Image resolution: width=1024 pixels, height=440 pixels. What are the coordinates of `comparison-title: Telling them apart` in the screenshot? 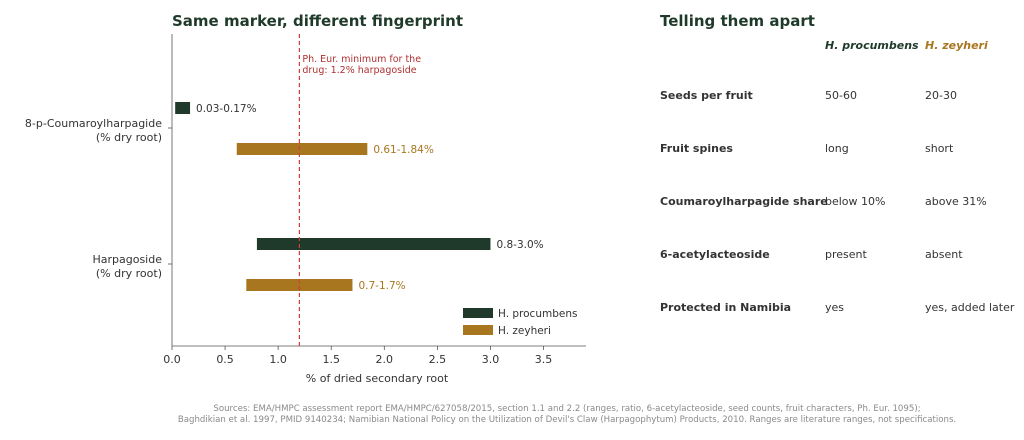 It's located at (737, 21).